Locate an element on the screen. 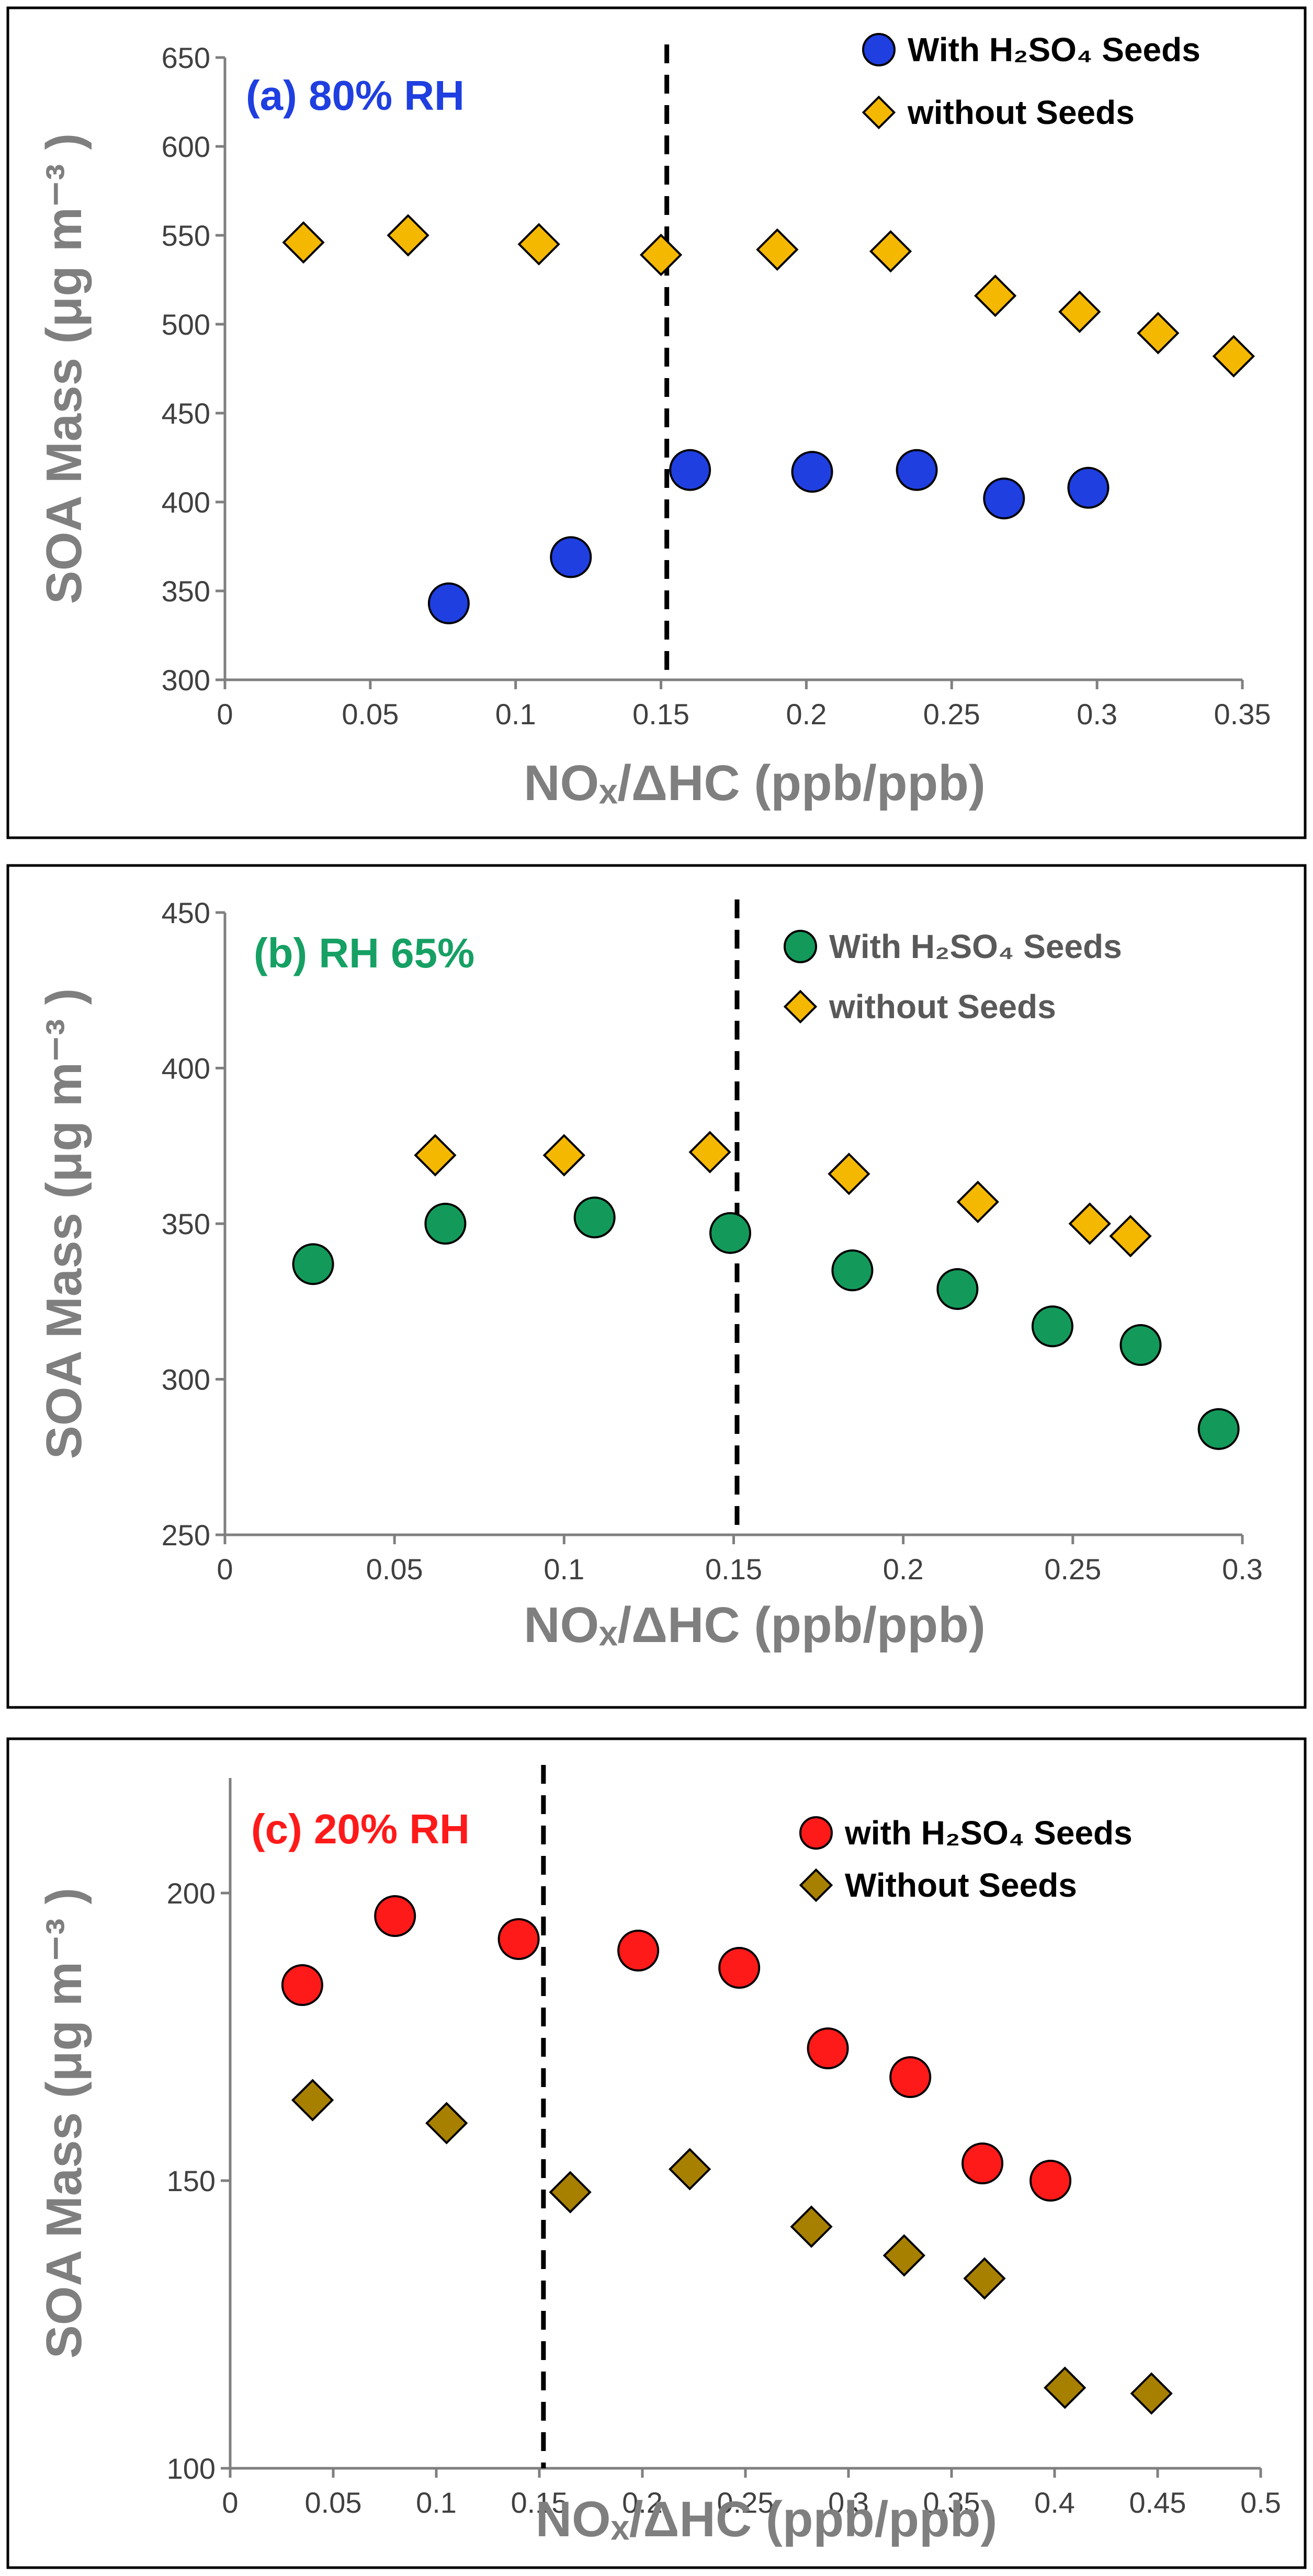 The image size is (1313, 2576). y-tick-label: 200 is located at coordinates (191, 1894).